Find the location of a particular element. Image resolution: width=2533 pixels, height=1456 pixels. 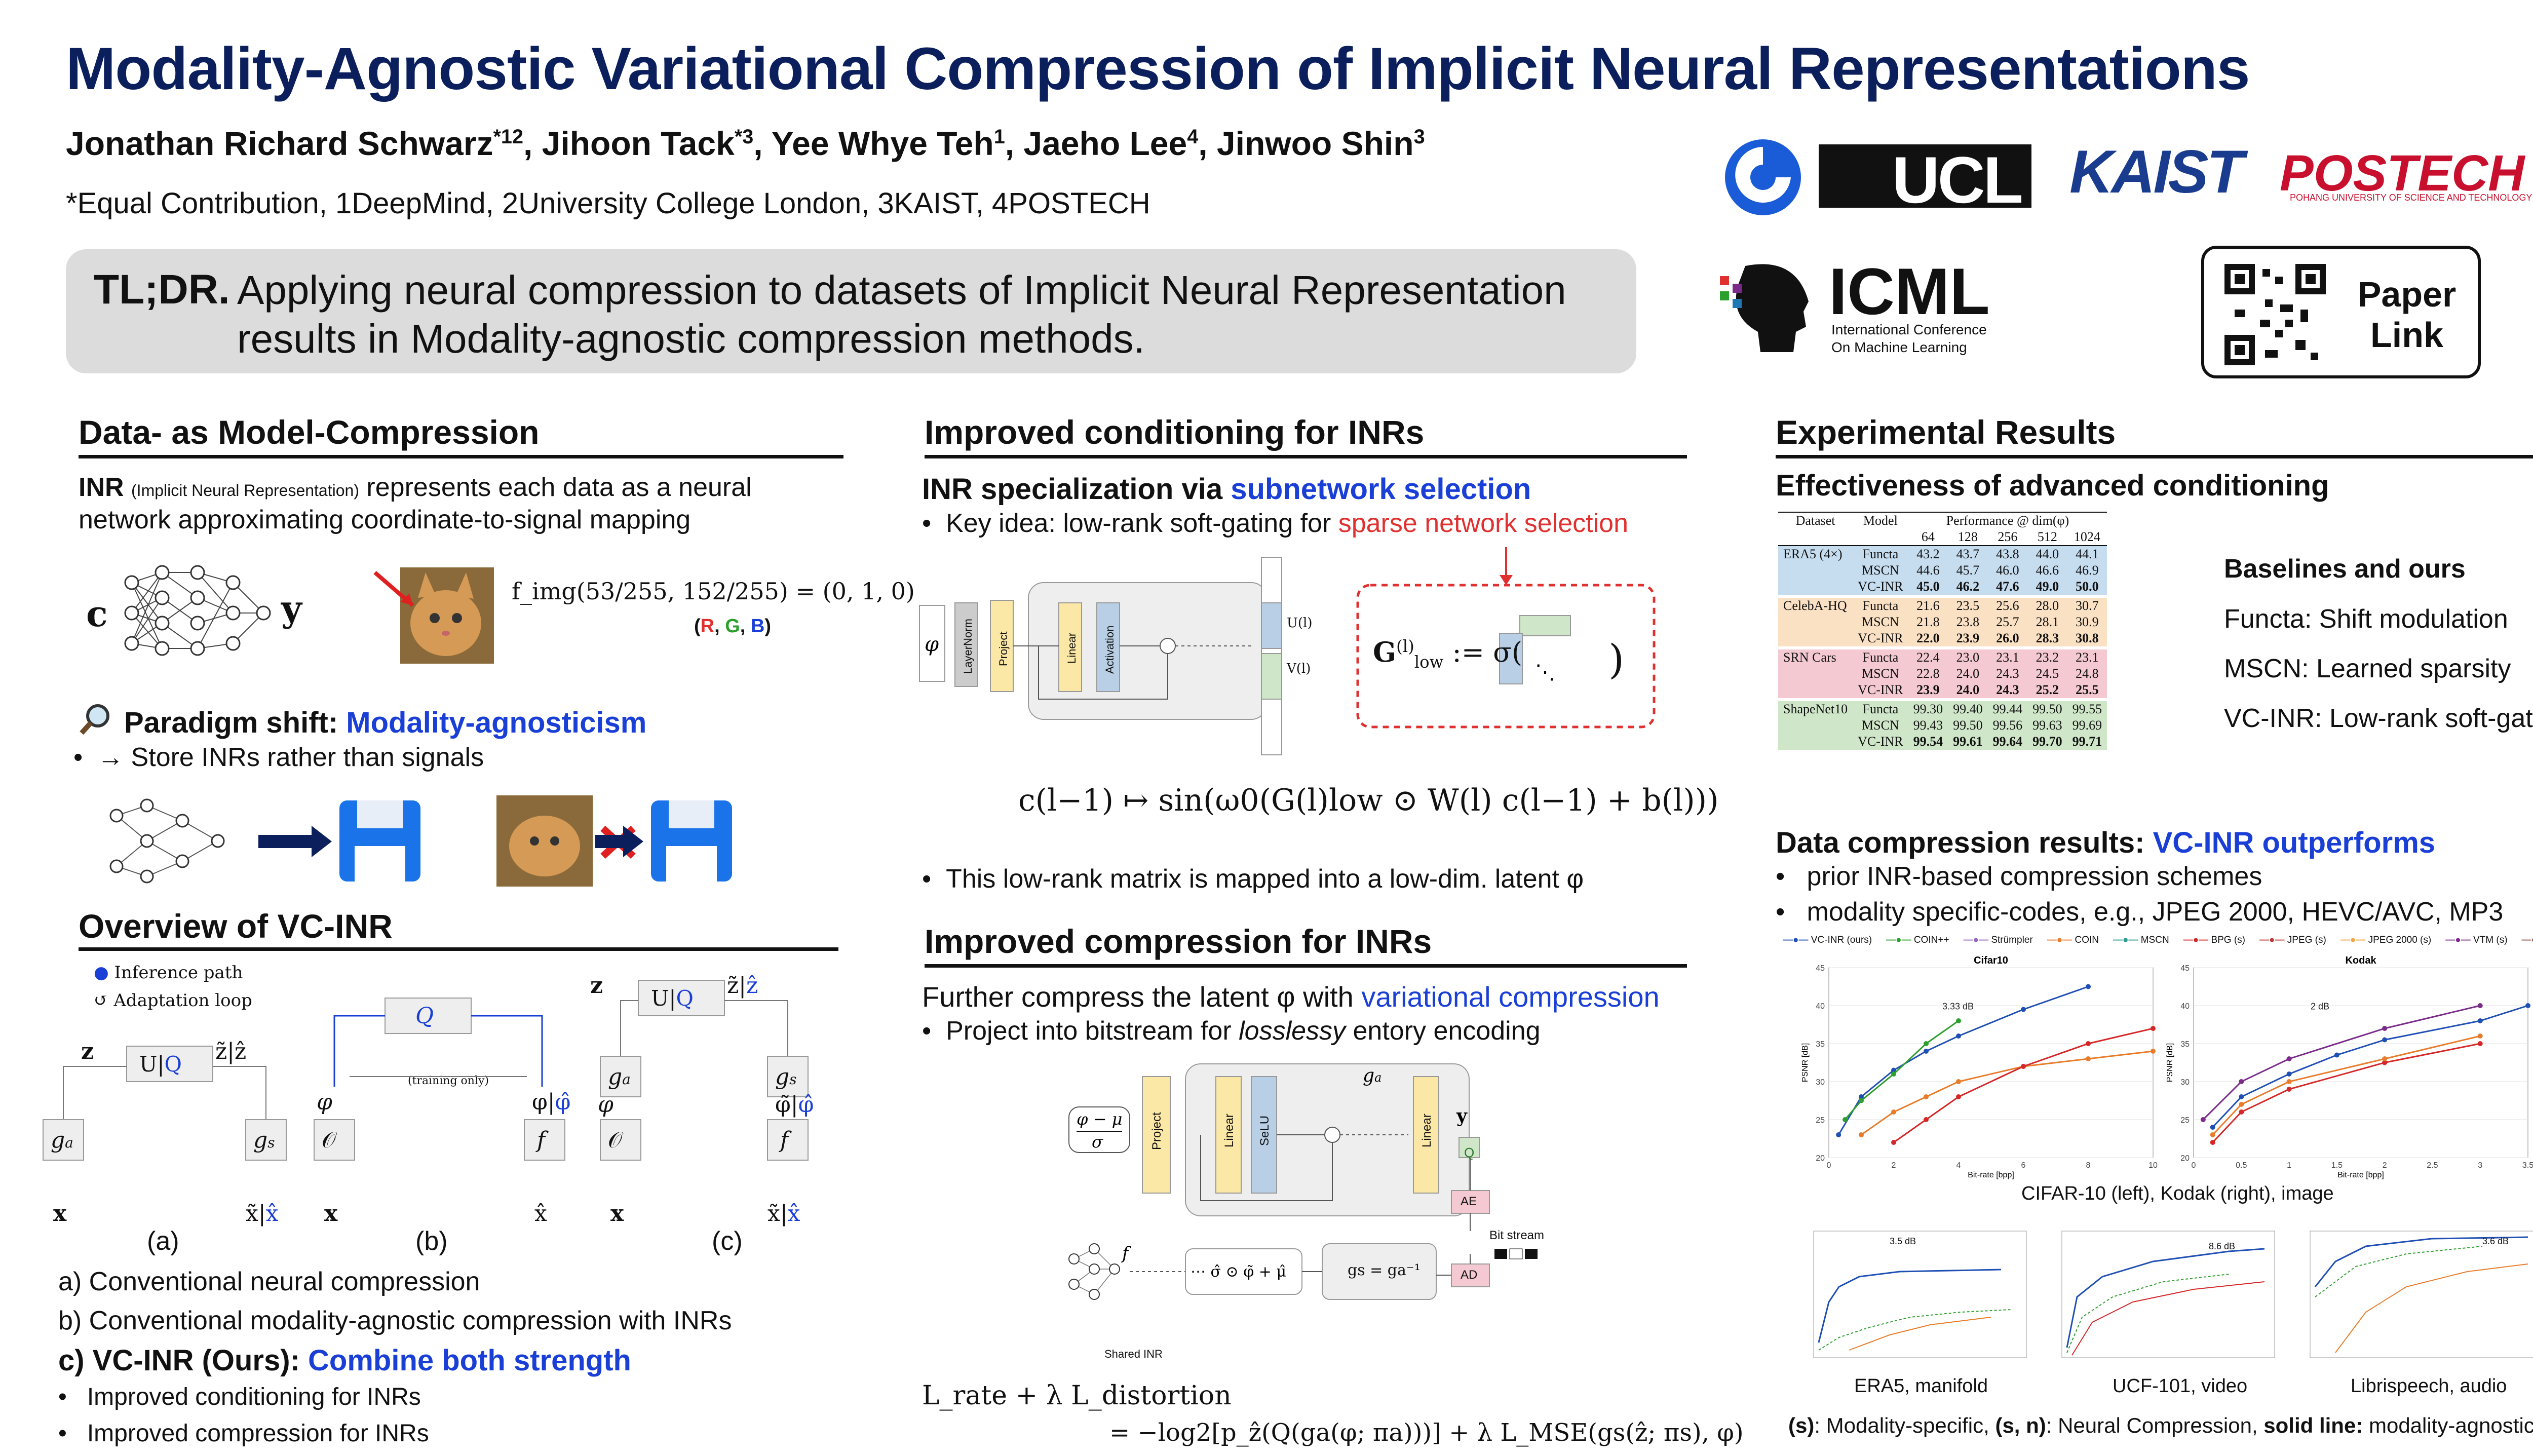

value-cell: 21.8 is located at coordinates (1928, 622).